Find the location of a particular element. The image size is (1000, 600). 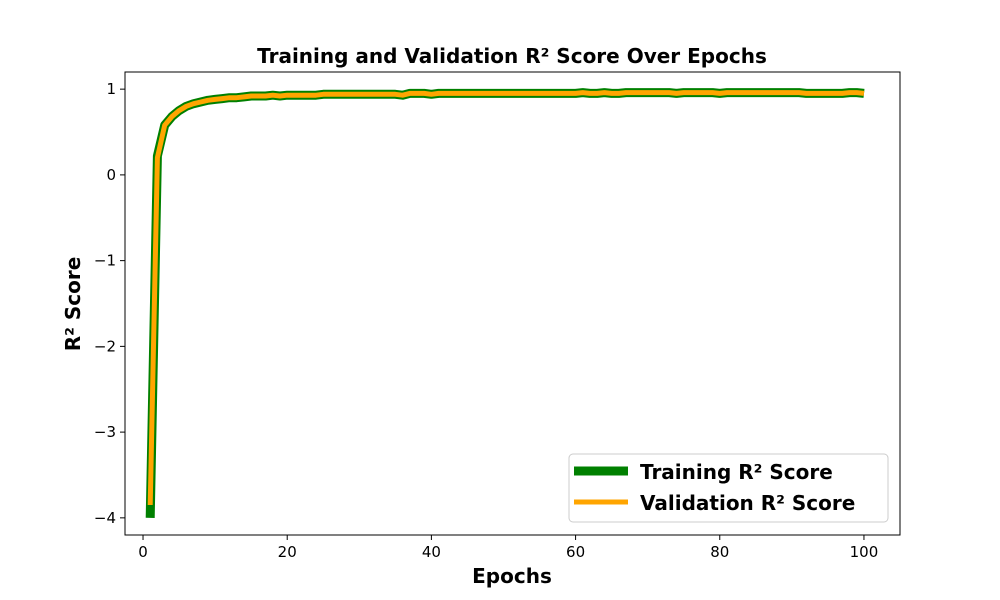

x-tick-label: 60 is located at coordinates (575, 552).